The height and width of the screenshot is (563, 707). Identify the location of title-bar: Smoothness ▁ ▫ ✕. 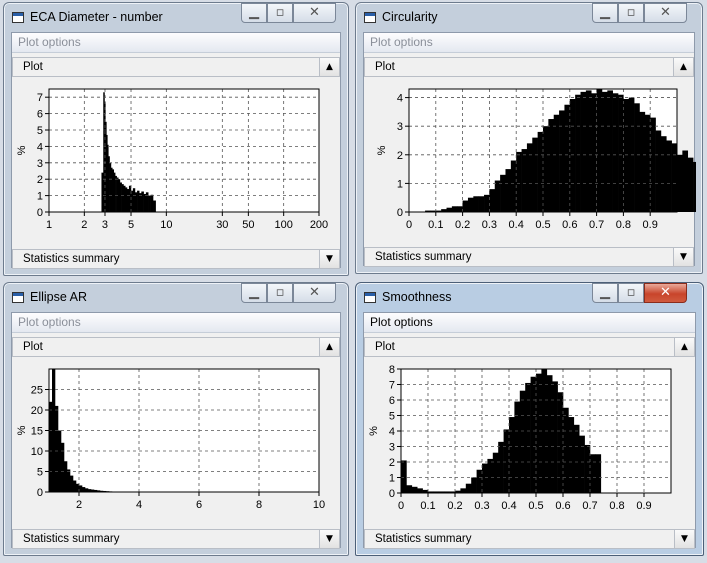
(529, 297).